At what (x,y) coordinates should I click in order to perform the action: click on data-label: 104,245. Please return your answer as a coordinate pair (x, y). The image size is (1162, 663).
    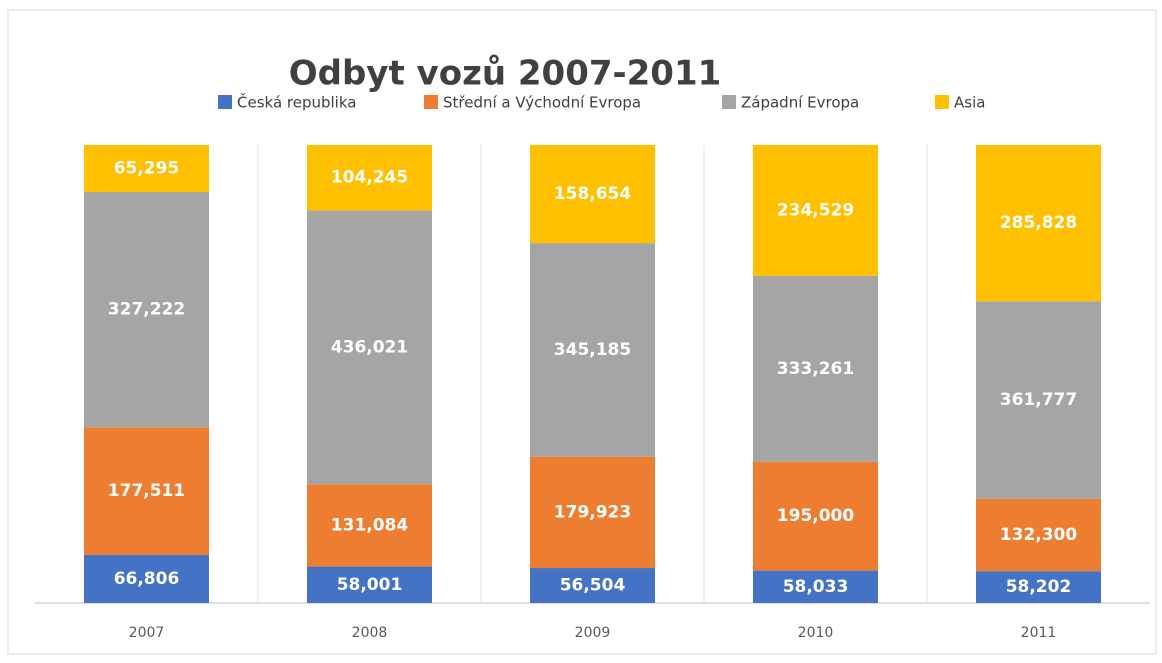
    Looking at the image, I should click on (369, 178).